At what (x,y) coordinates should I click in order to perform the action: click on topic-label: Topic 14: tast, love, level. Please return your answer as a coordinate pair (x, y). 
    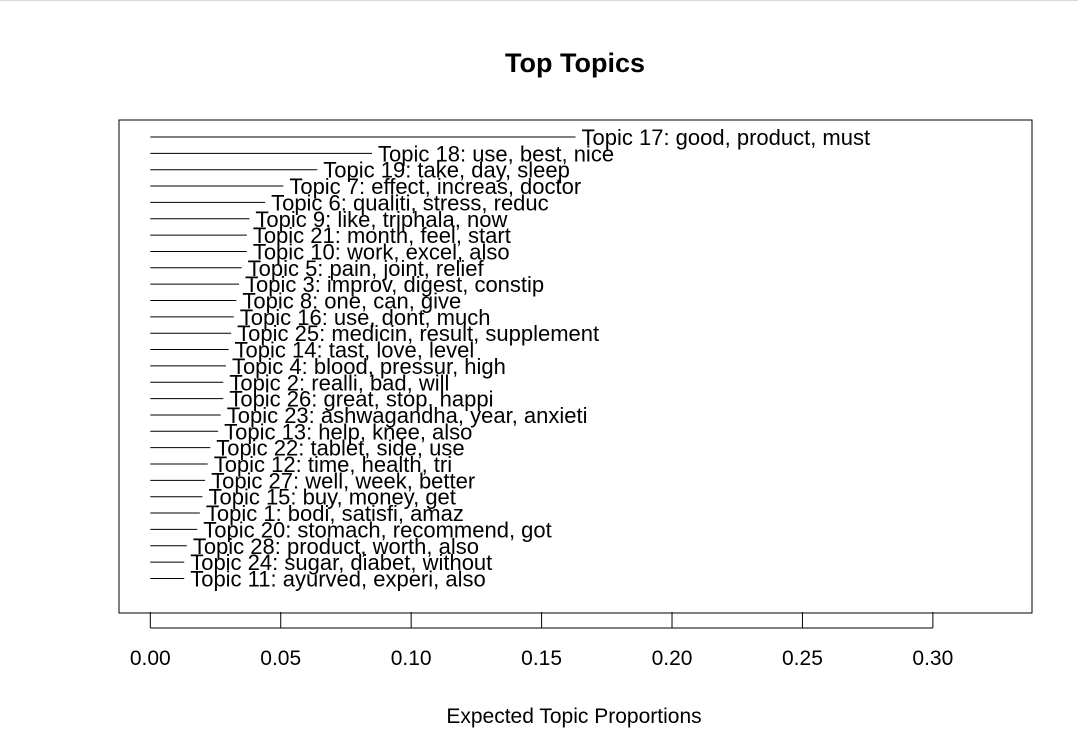
    Looking at the image, I should click on (355, 350).